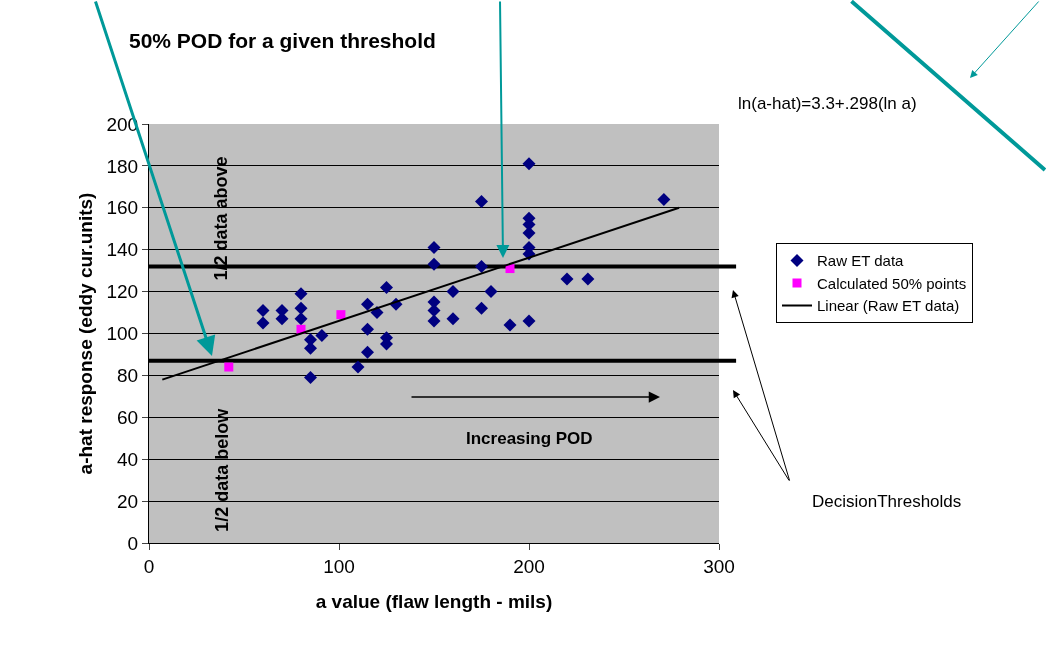  Describe the element at coordinates (827, 103) in the screenshot. I see `text: ln(a-hat)=3.3+.298(ln a)` at that location.